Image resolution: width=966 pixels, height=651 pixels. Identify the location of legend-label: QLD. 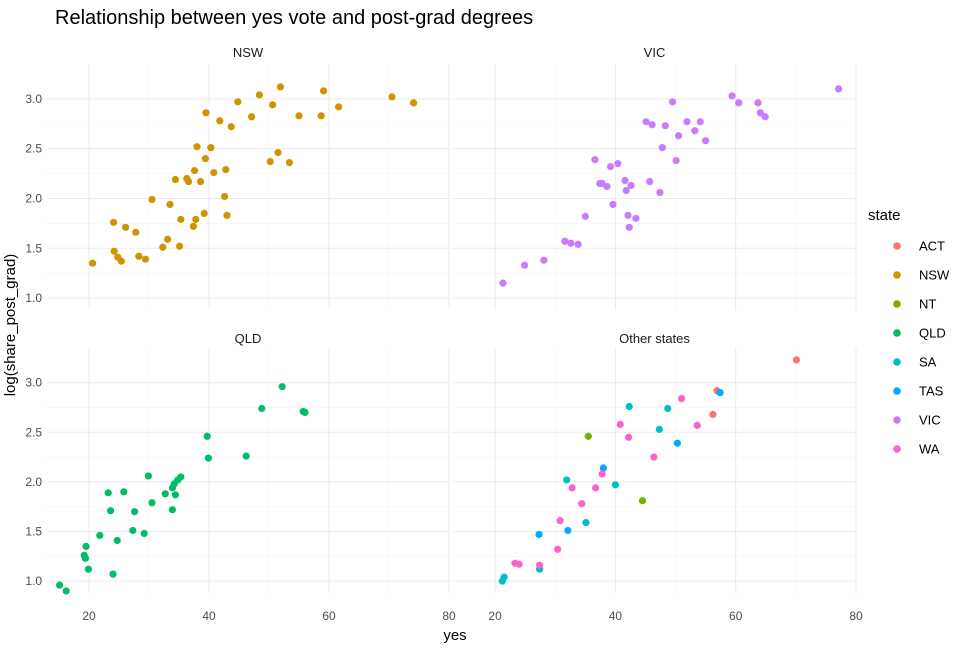
(932, 333).